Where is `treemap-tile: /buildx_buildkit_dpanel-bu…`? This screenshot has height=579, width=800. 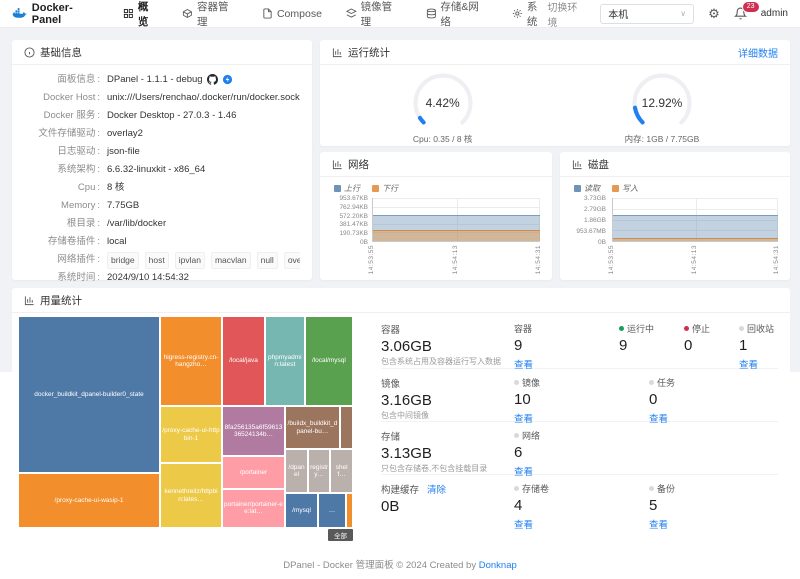 treemap-tile: /buildx_buildkit_dpanel-bu… is located at coordinates (312, 427).